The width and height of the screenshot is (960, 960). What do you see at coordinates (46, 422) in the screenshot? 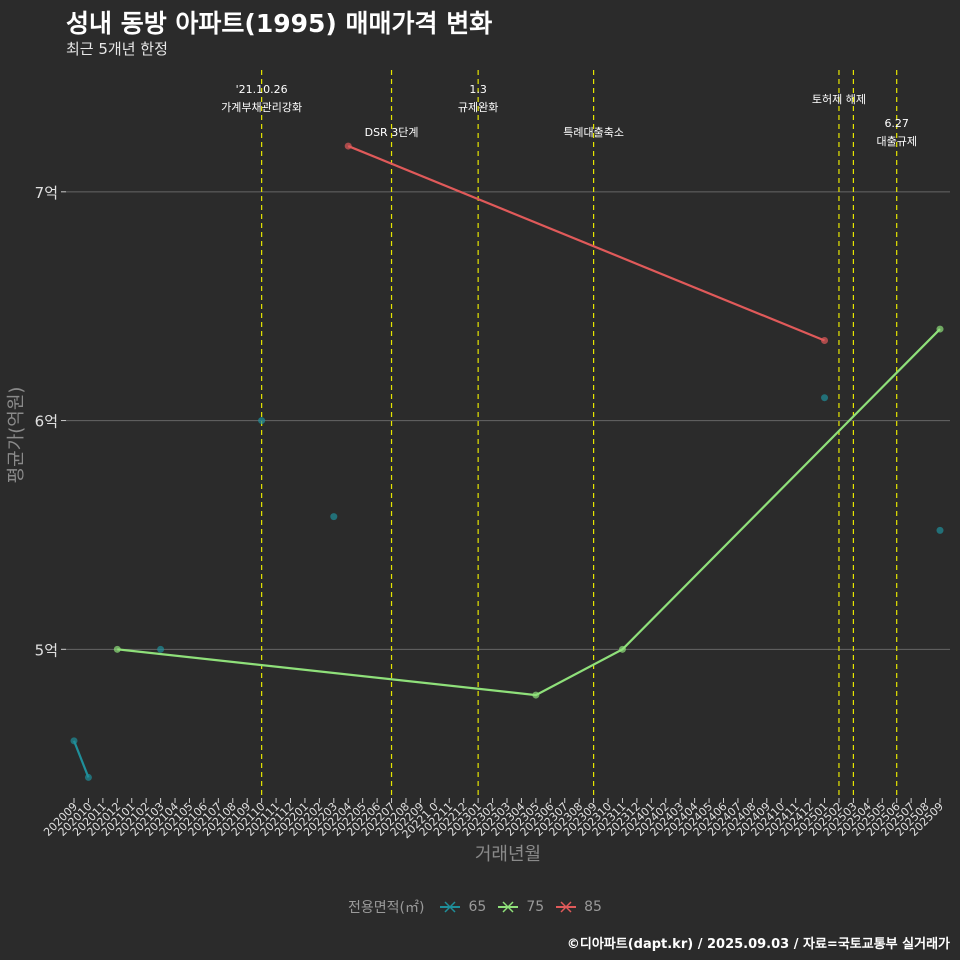
I see `y-tick-label: 6억` at bounding box center [46, 422].